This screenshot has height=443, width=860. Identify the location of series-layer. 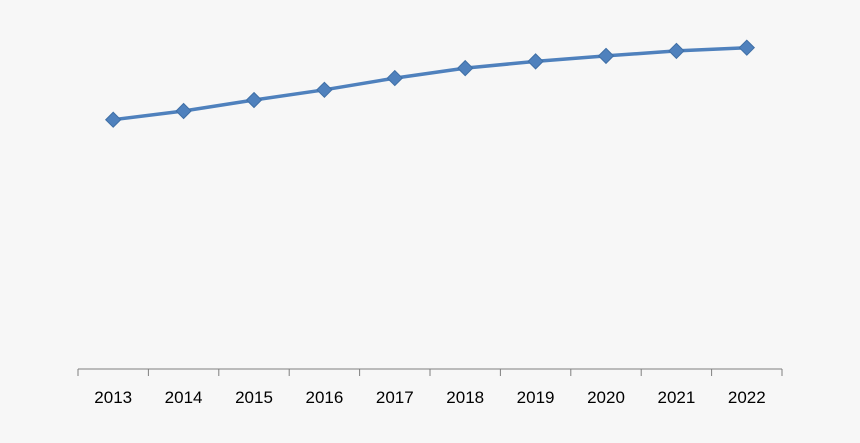
(430, 83).